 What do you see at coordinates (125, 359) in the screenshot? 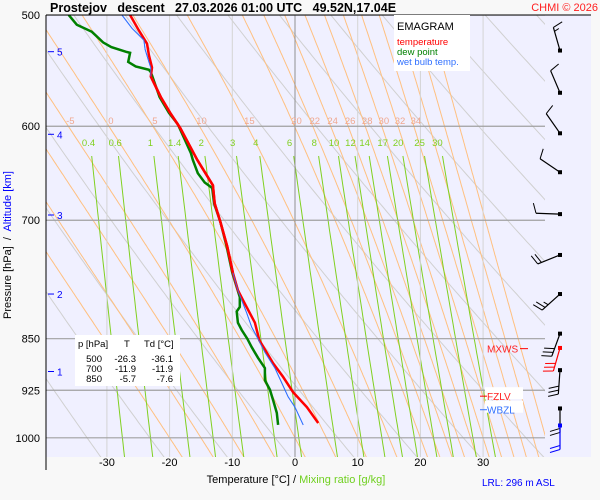
I see `table-cell: -26.3` at bounding box center [125, 359].